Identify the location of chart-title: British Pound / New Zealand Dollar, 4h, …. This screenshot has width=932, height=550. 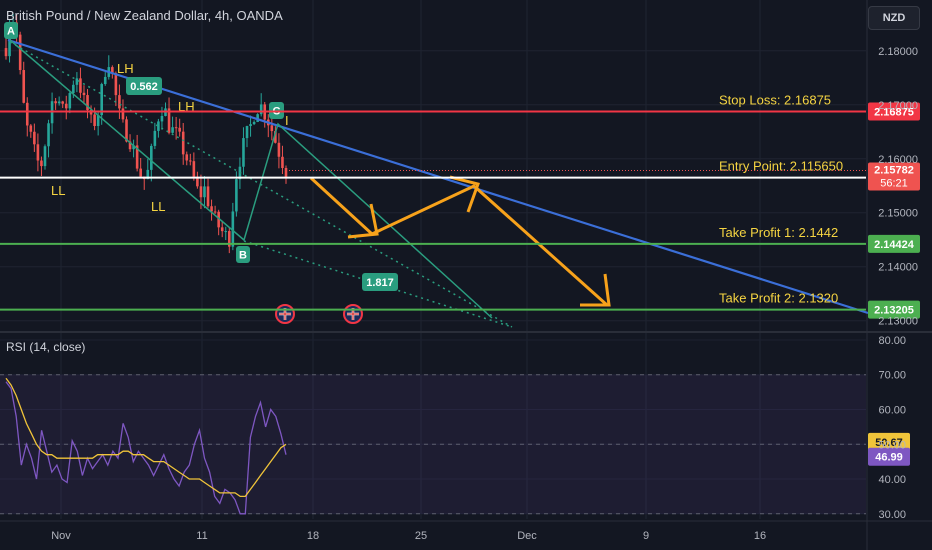
(144, 15).